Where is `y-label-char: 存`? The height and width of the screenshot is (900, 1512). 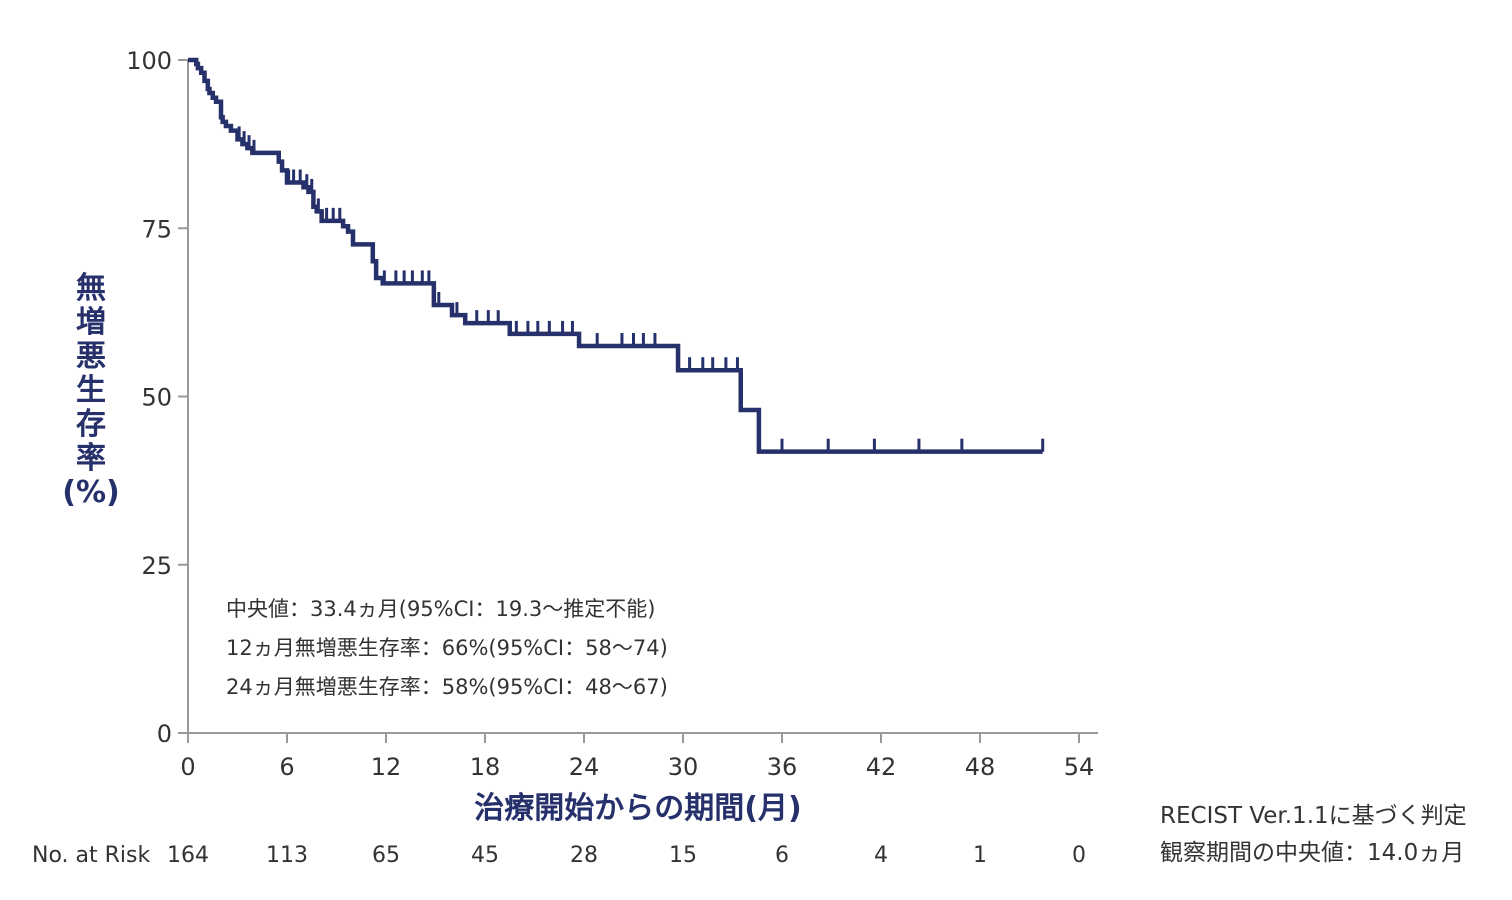 y-label-char: 存 is located at coordinates (91, 424).